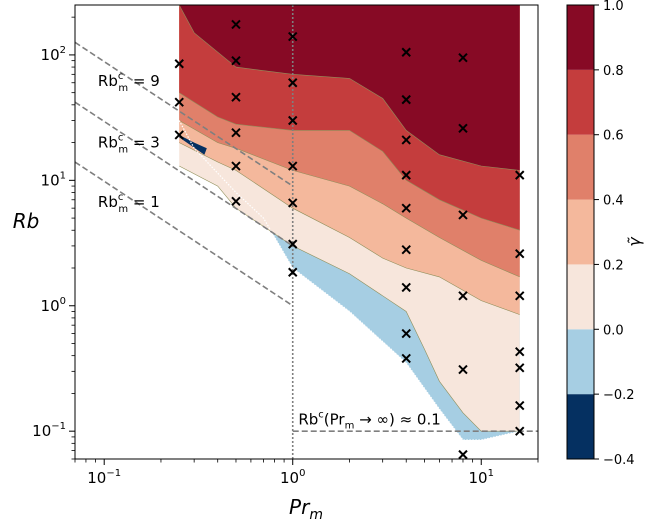  Describe the element at coordinates (144, 143) in the screenshot. I see `label-rest: = 3` at that location.